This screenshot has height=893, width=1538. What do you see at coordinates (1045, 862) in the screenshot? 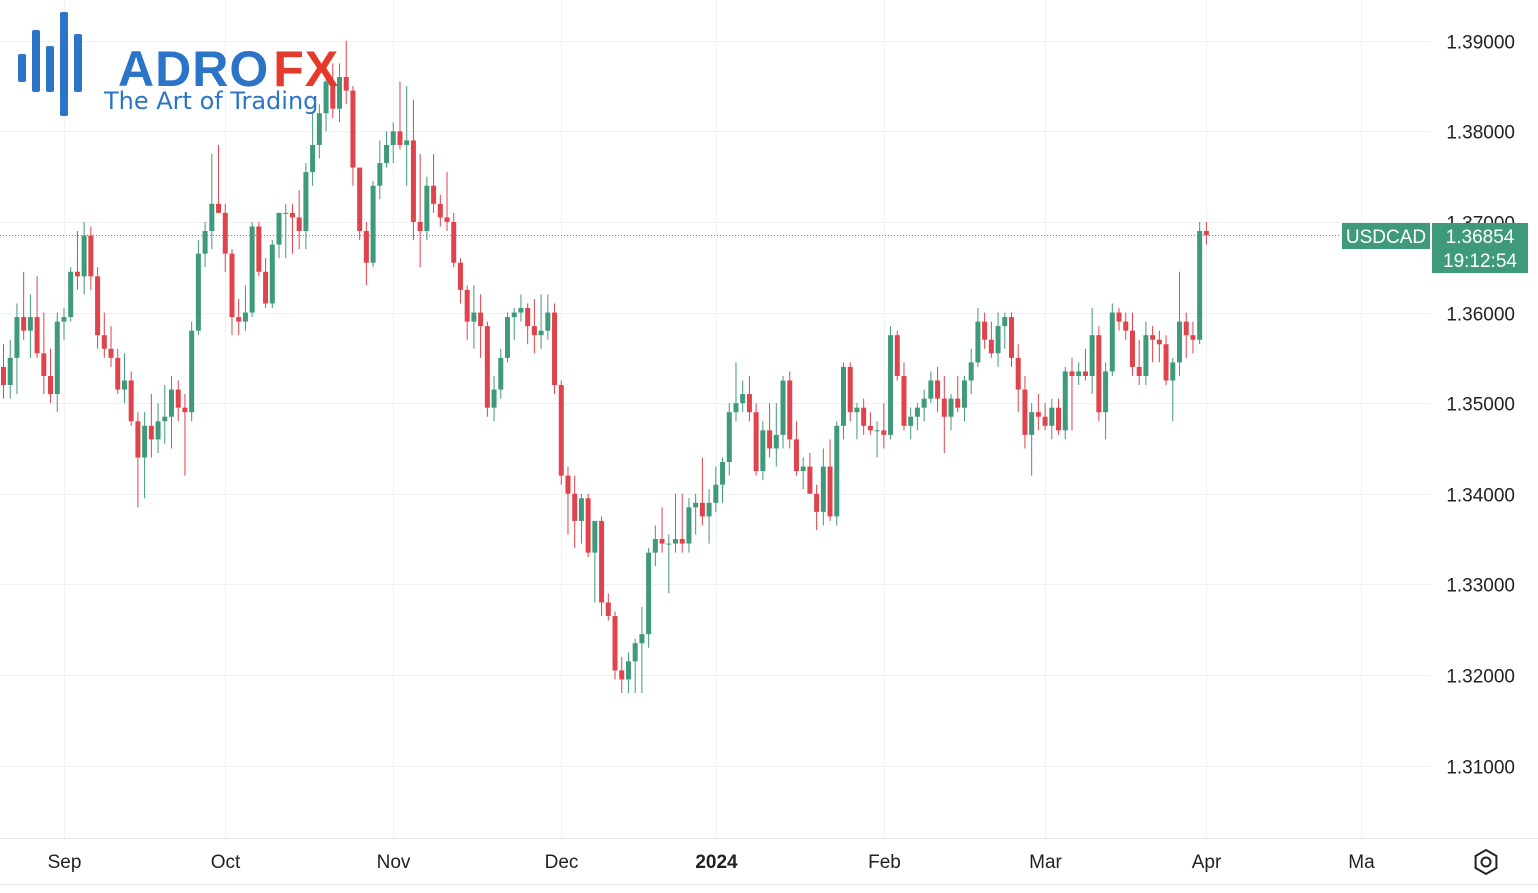
I see `x-tick-label: Mar` at bounding box center [1045, 862].